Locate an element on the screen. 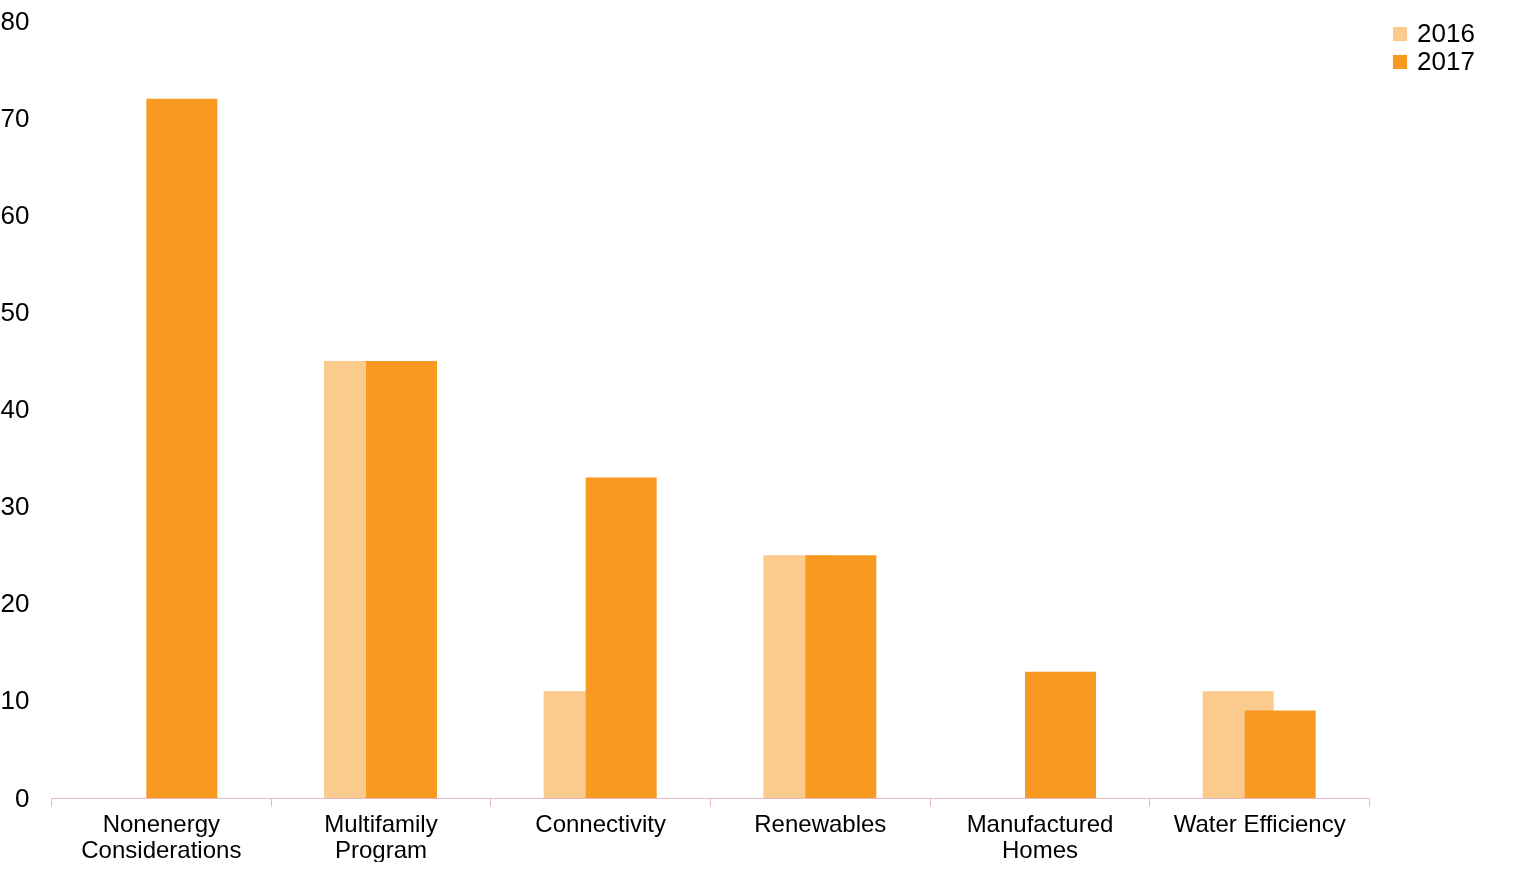 This screenshot has height=873, width=1516. y-tick-label: 10 is located at coordinates (15, 700).